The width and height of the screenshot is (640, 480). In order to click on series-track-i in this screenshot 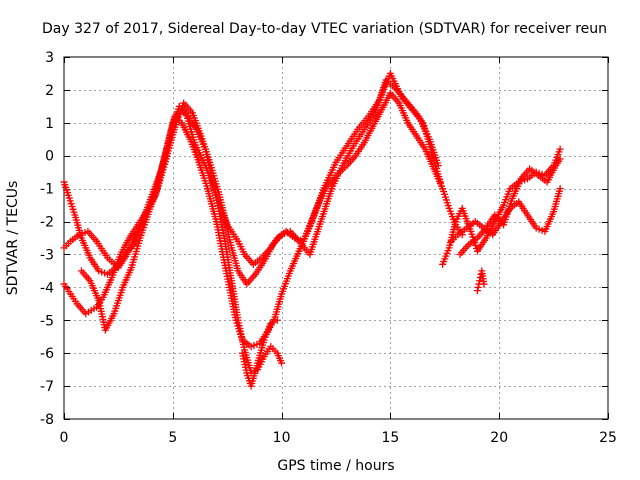, I will do `click(480, 281)`.